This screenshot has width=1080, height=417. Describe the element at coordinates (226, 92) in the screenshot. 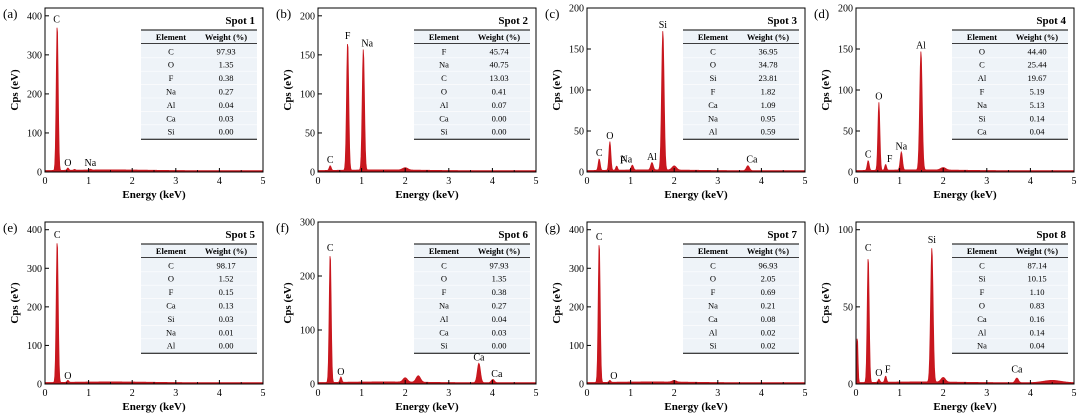

I see `table-cell-weight: 0.27` at that location.